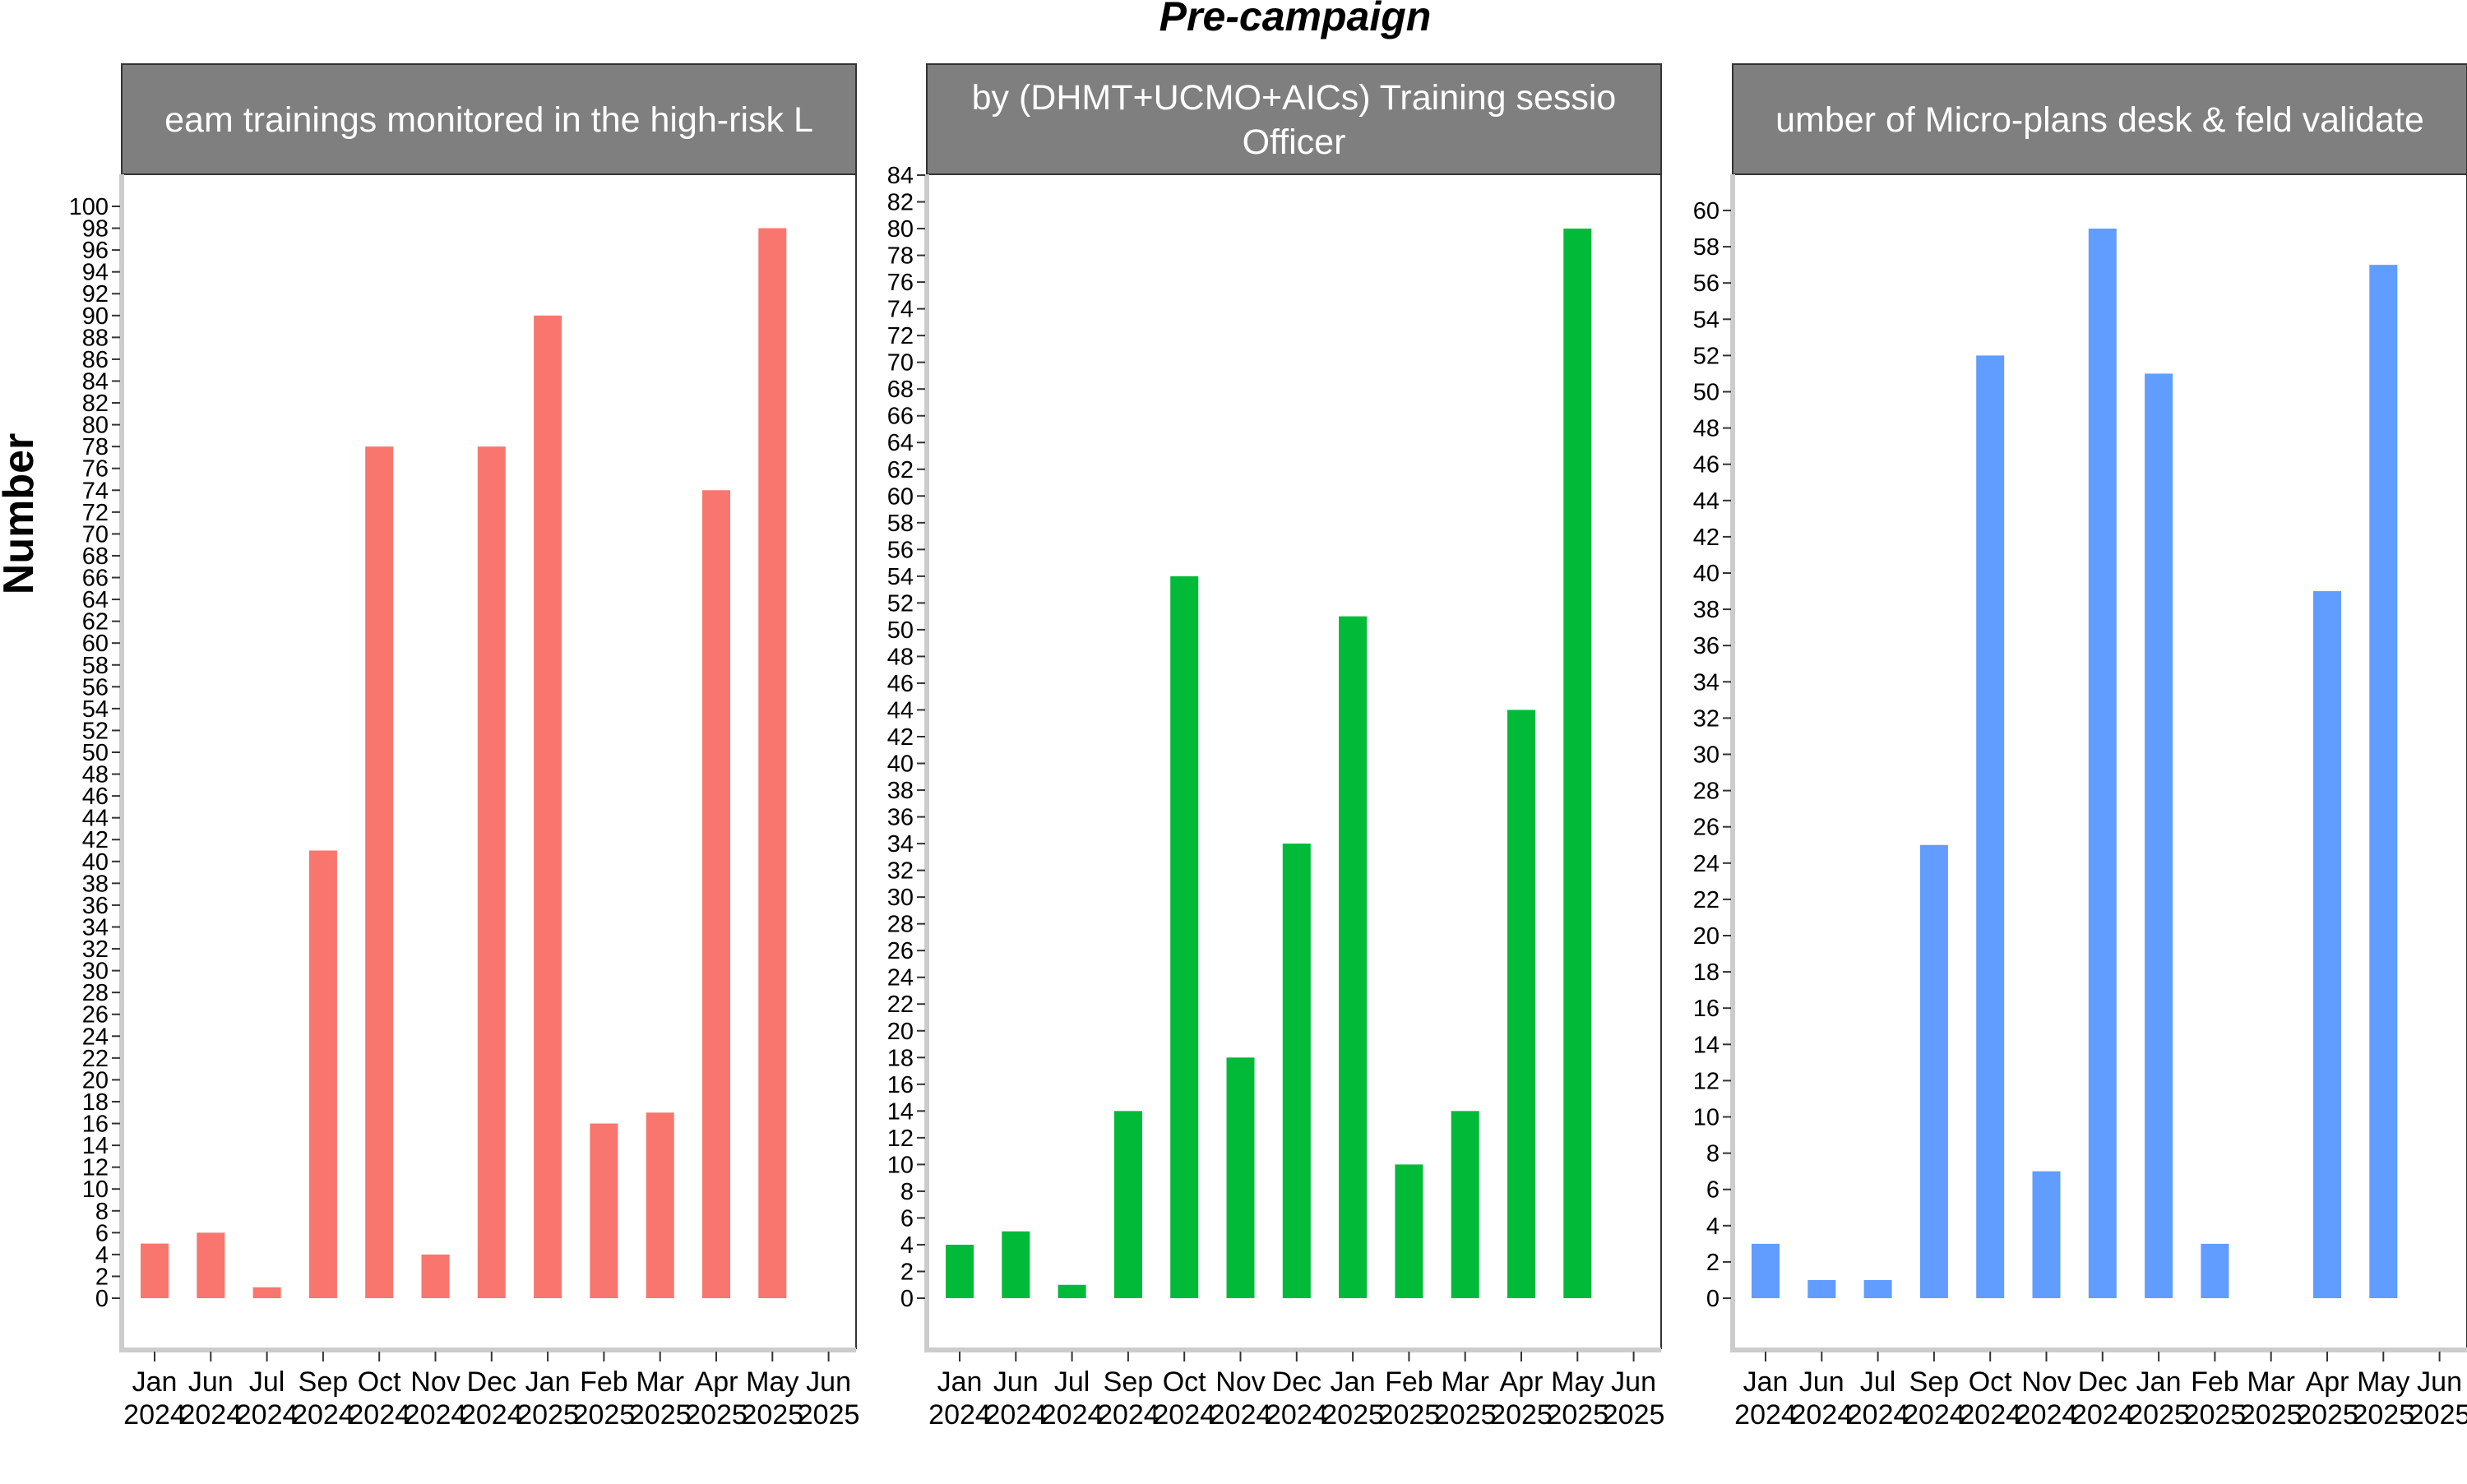 This screenshot has height=1484, width=2467. I want to click on bar-sep-2024, so click(1127, 1204).